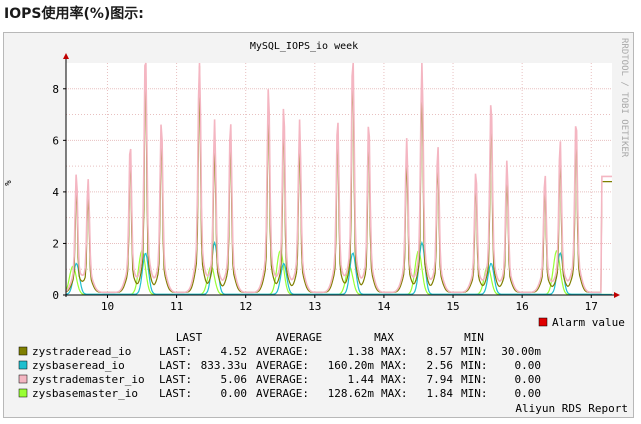  I want to click on stat-last: 4.52, so click(234, 351).